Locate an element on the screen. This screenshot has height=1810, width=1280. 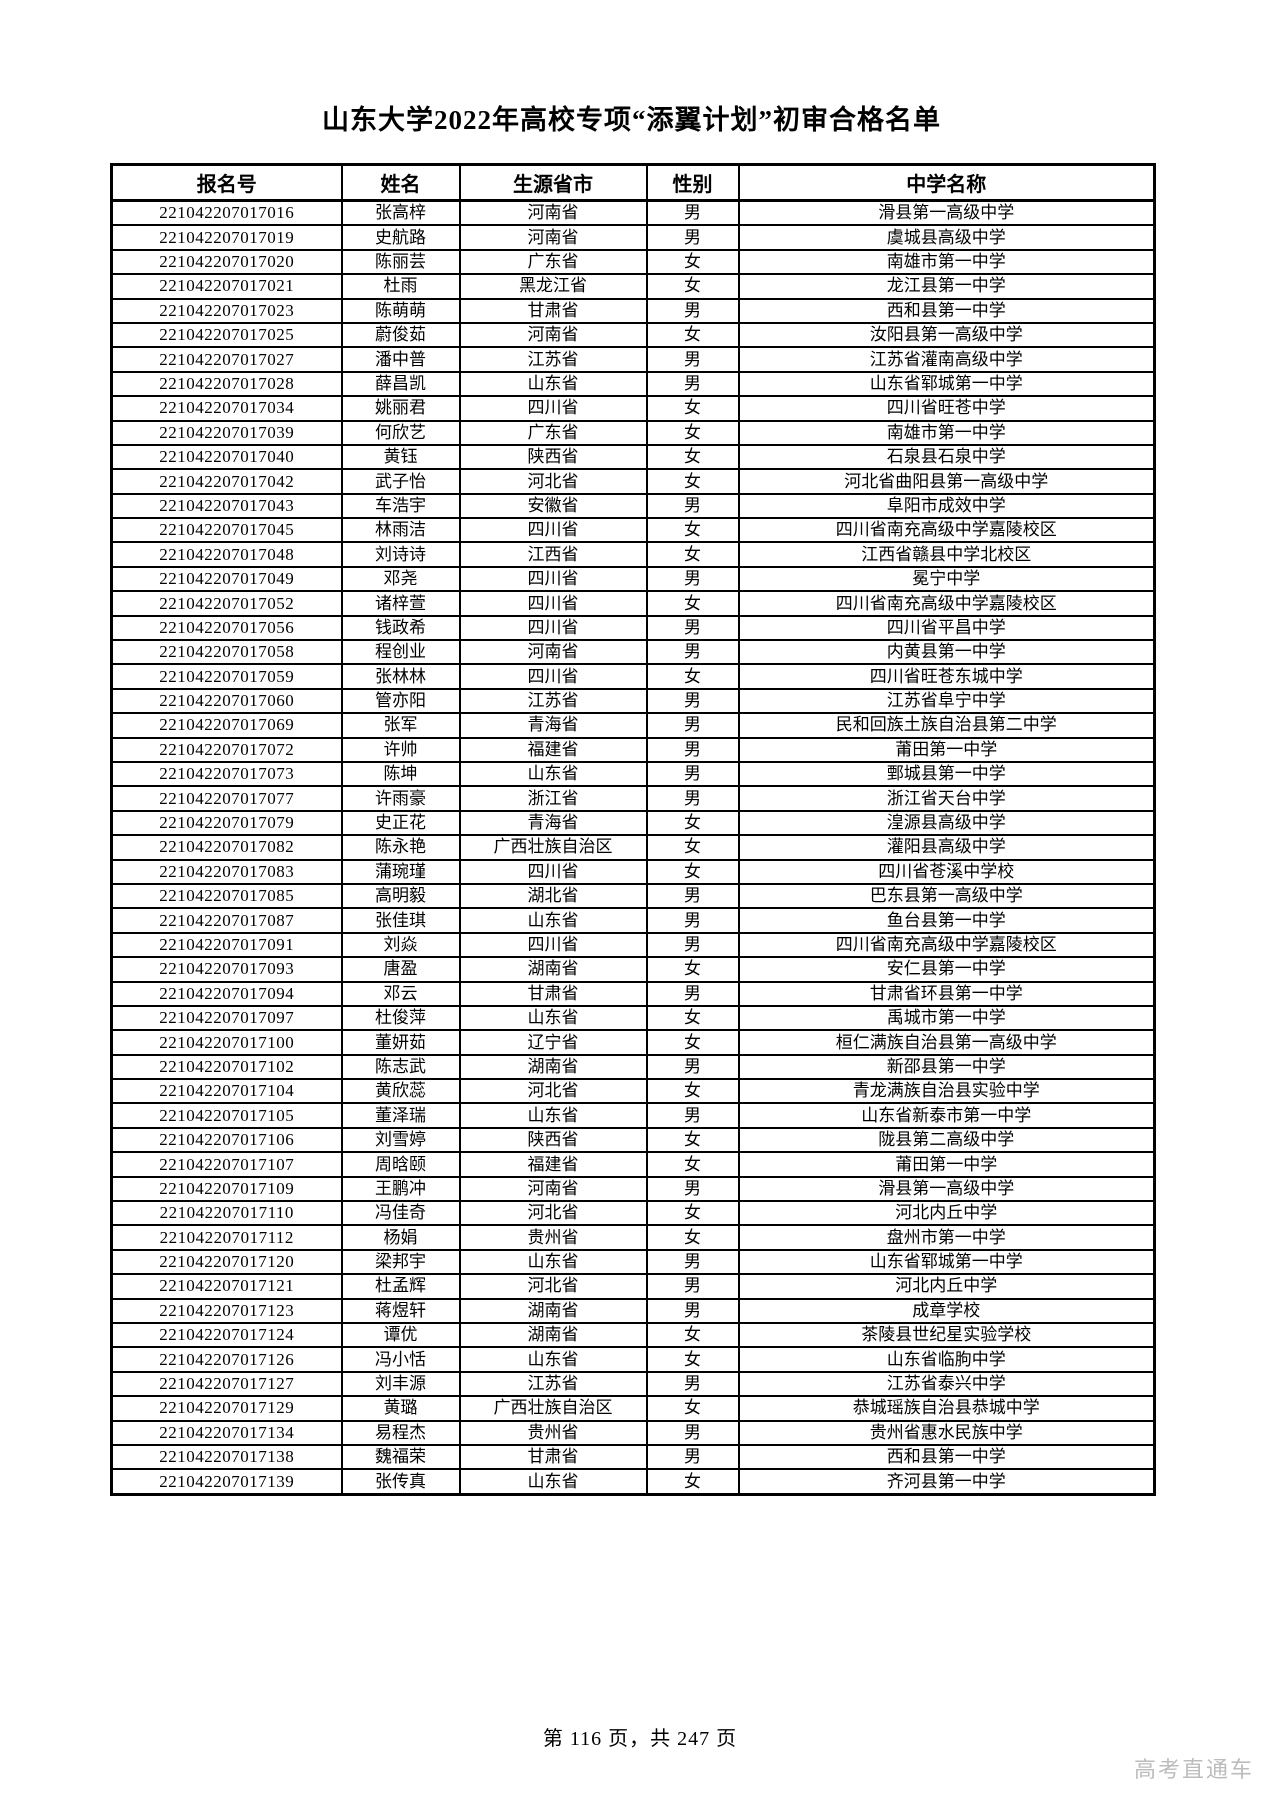
cell-province: 湖南省 is located at coordinates (553, 1310).